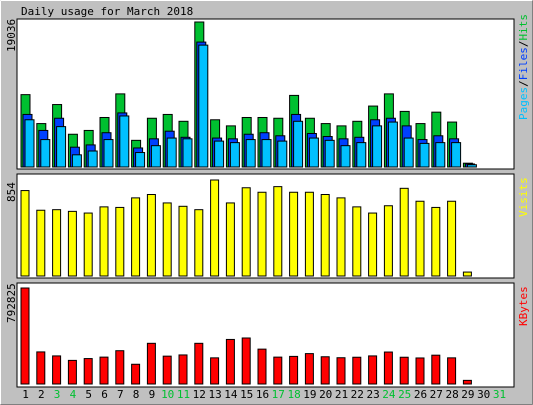  I want to click on x-tick-label: 13, so click(214, 394).